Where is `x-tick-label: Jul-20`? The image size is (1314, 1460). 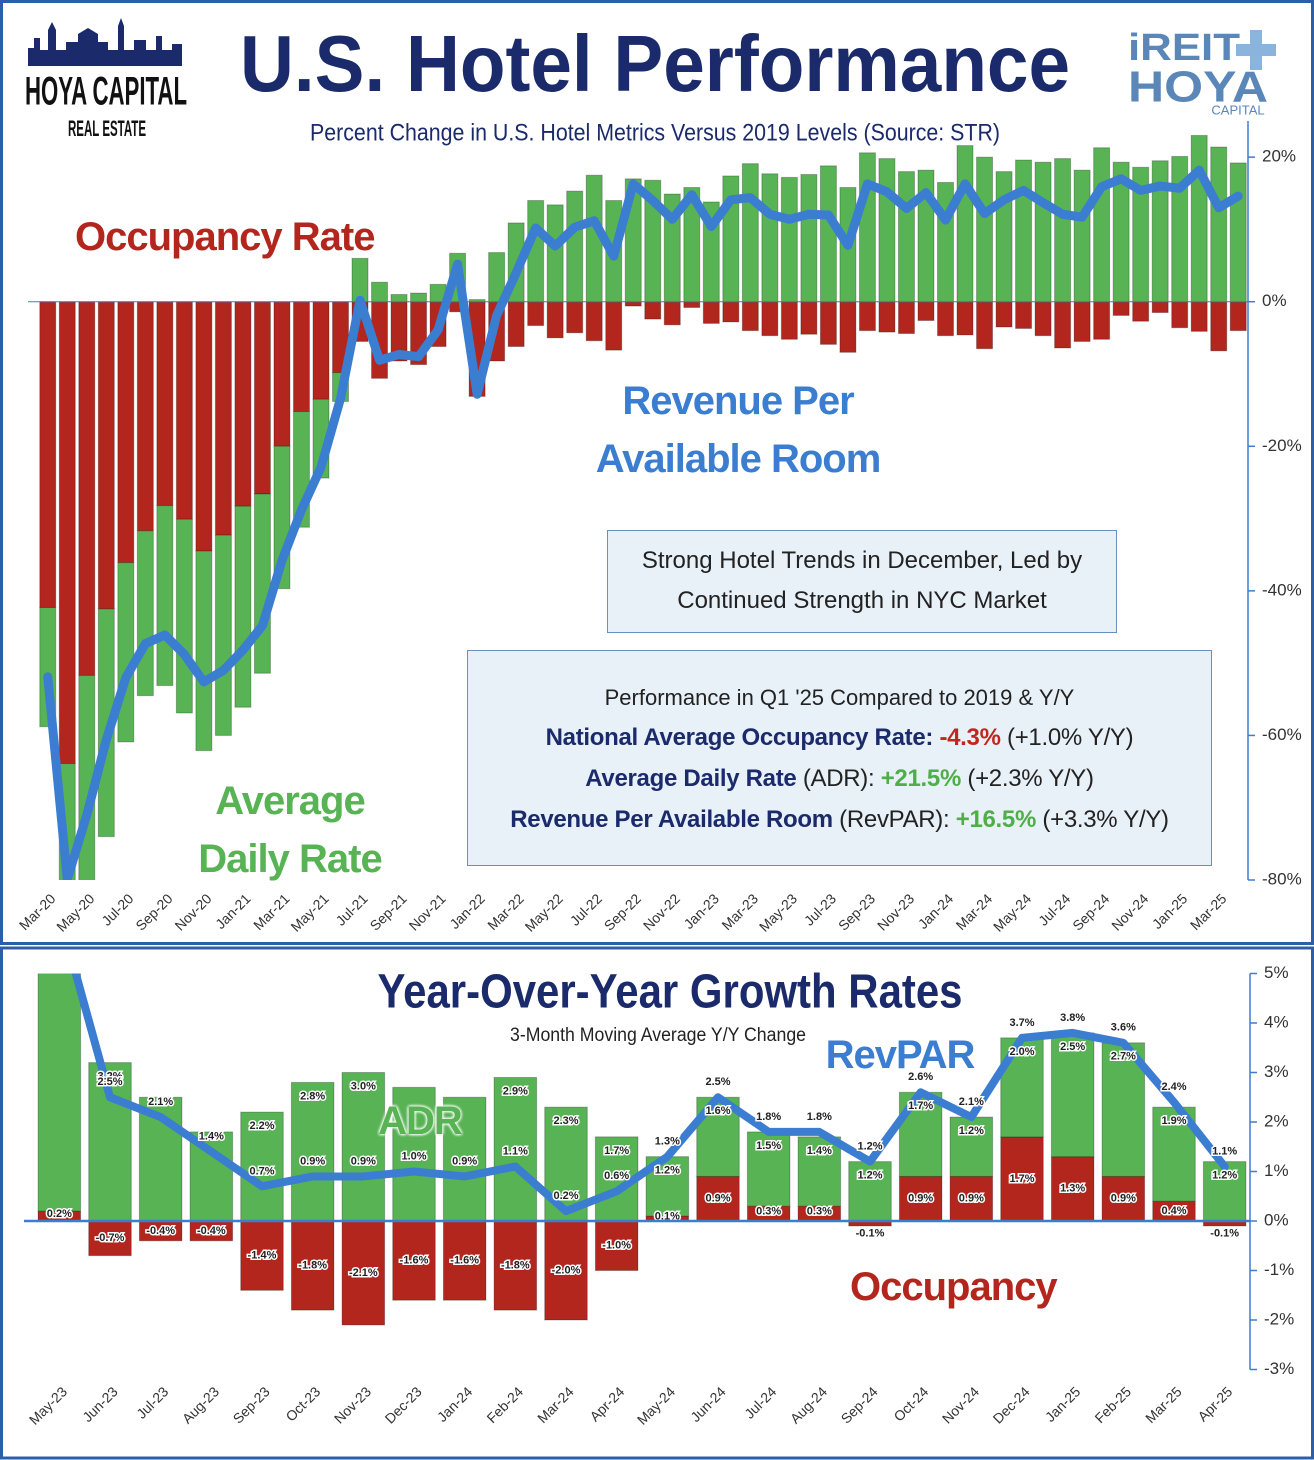
x-tick-label: Jul-20 is located at coordinates (117, 909).